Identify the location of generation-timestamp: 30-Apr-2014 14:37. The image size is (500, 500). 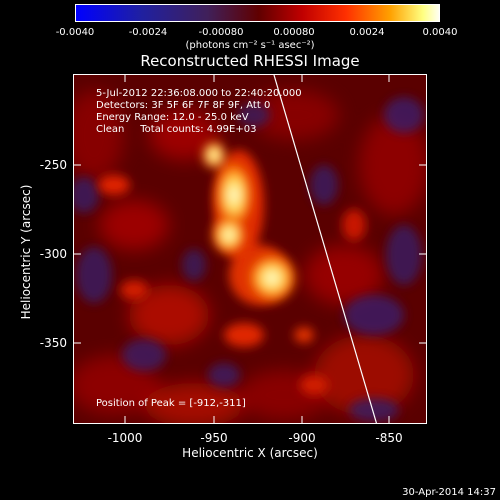
(449, 492).